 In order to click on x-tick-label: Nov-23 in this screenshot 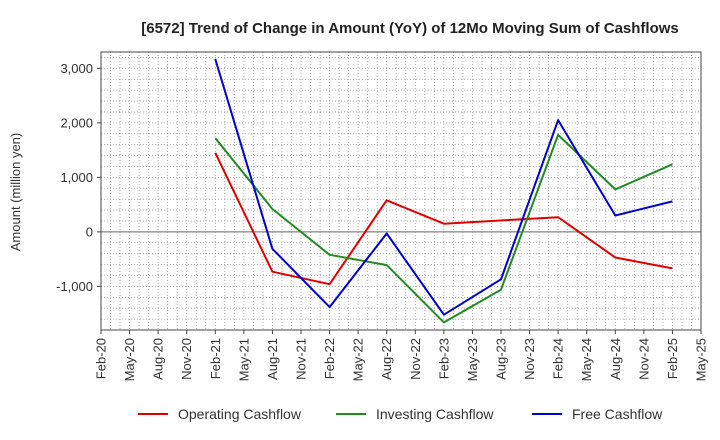, I will do `click(529, 359)`.